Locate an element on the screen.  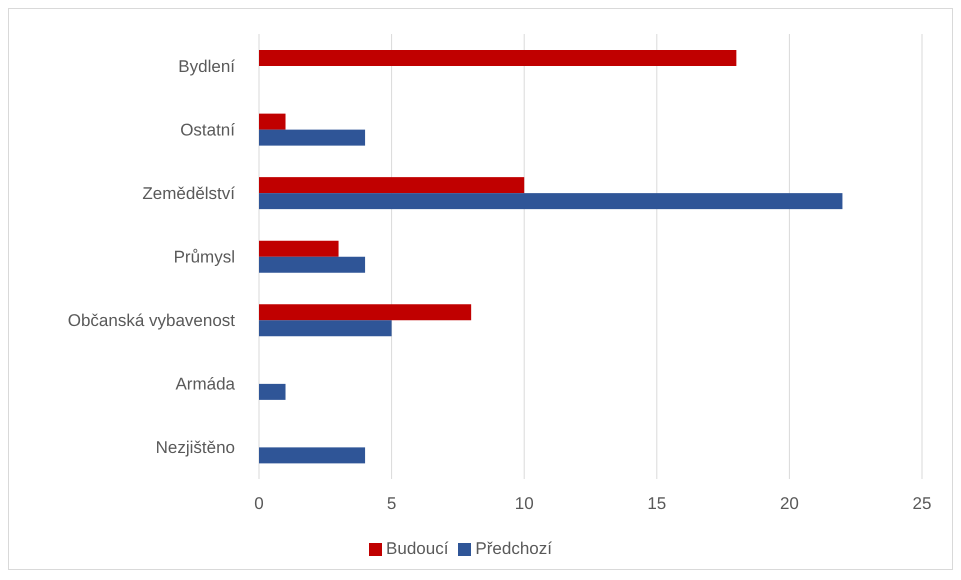
x-tick-label: 10 is located at coordinates (524, 504).